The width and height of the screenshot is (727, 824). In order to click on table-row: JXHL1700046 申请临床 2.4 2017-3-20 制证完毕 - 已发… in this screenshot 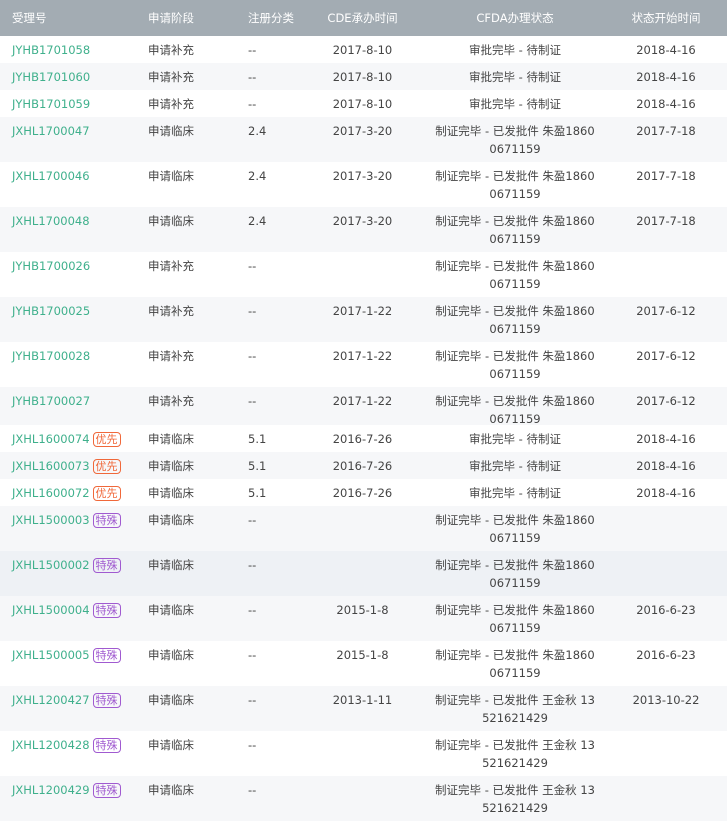, I will do `click(363, 184)`.